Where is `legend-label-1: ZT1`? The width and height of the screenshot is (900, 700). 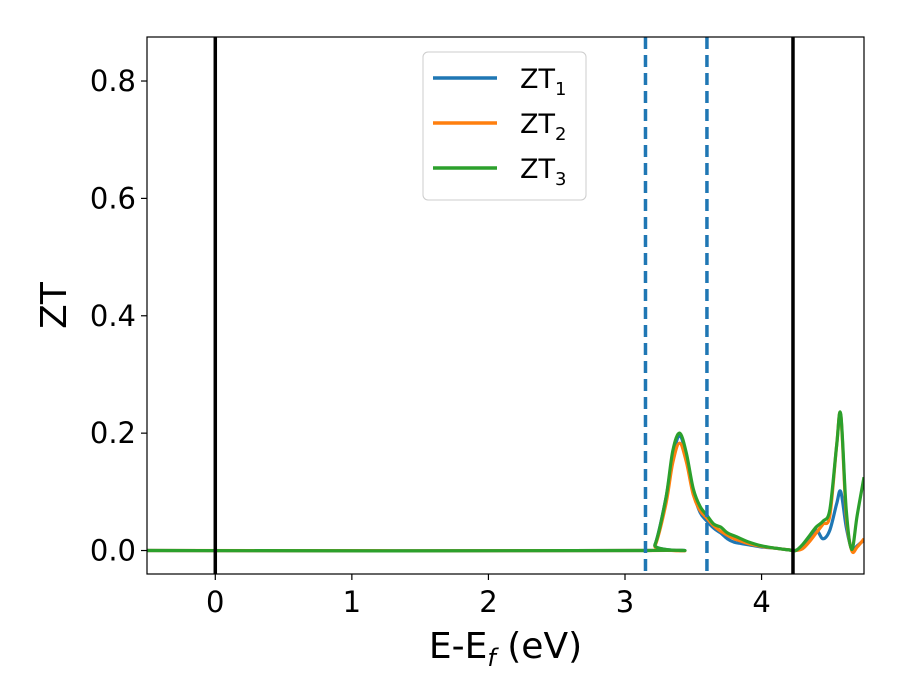
legend-label-1: ZT1 is located at coordinates (543, 82).